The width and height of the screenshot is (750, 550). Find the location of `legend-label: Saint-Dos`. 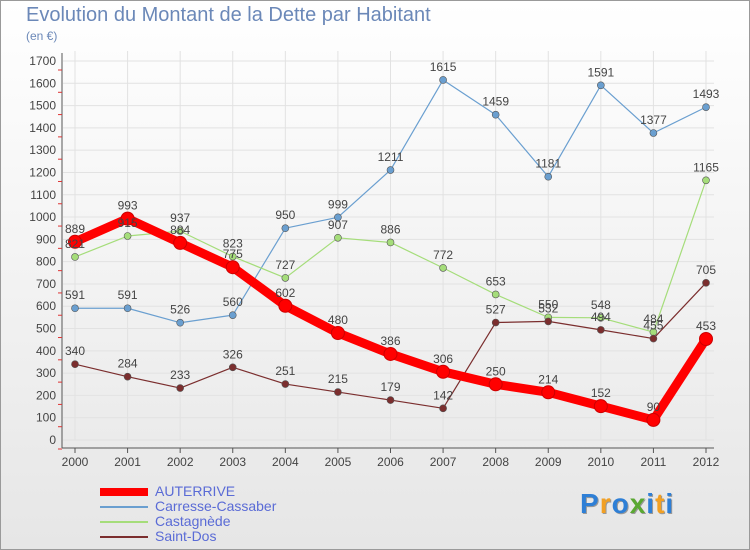

legend-label: Saint-Dos is located at coordinates (186, 536).